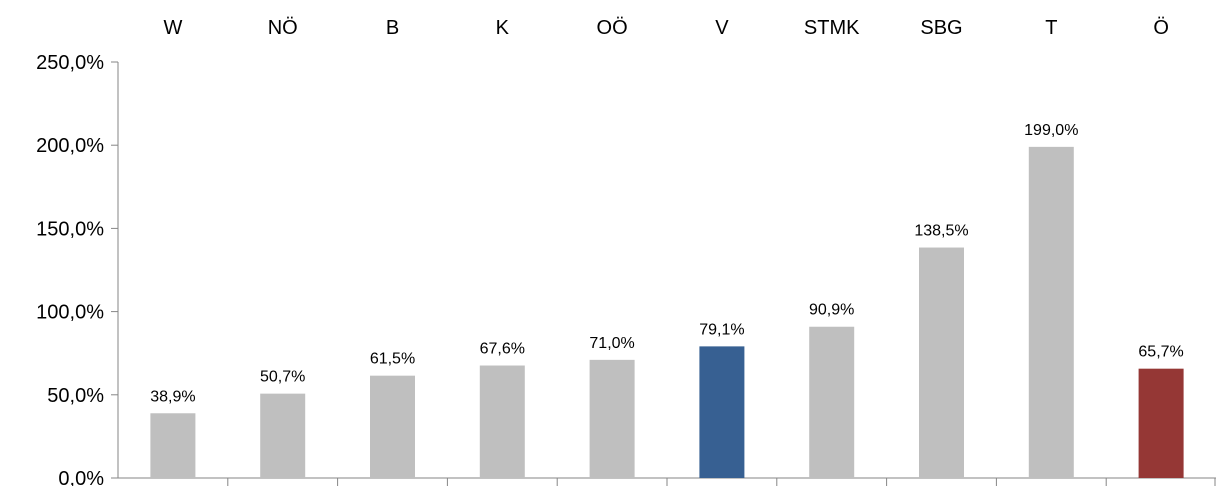  What do you see at coordinates (75, 396) in the screenshot?
I see `y-tick-label: 50,0%` at bounding box center [75, 396].